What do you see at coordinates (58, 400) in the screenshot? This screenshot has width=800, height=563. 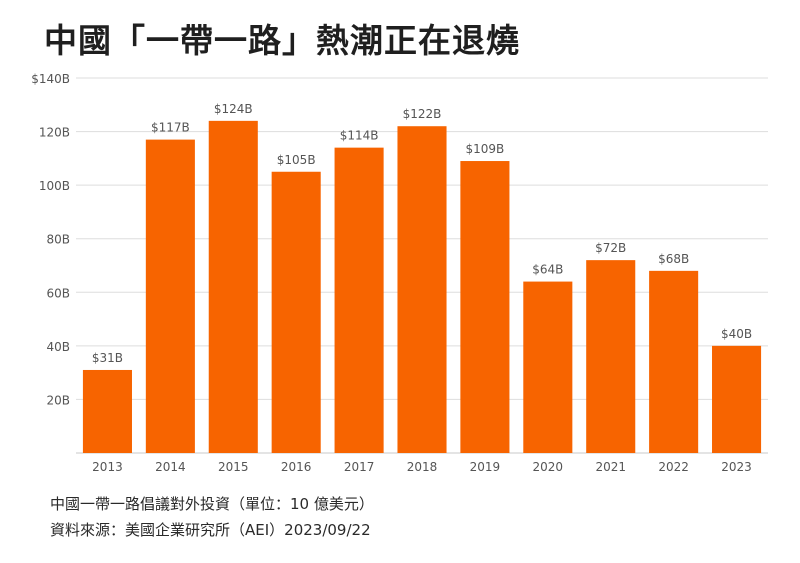 I see `y-tick-label: 20B` at bounding box center [58, 400].